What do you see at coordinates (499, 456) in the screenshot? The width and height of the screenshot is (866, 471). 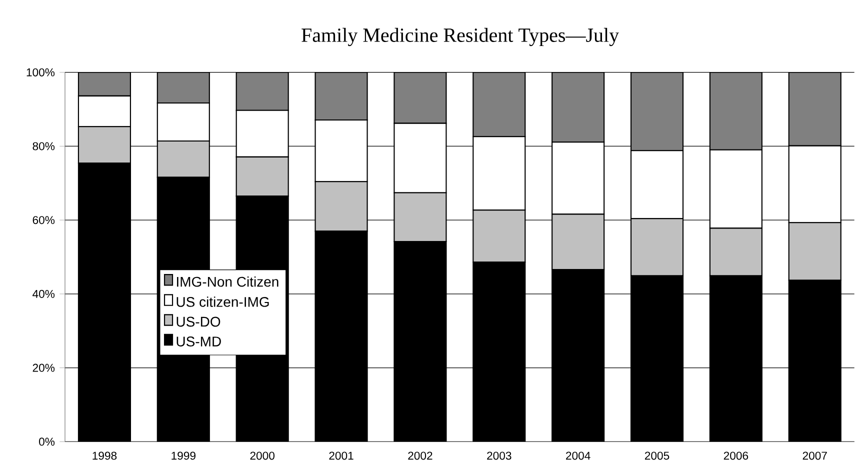 I see `x-tick-label: 2003` at bounding box center [499, 456].